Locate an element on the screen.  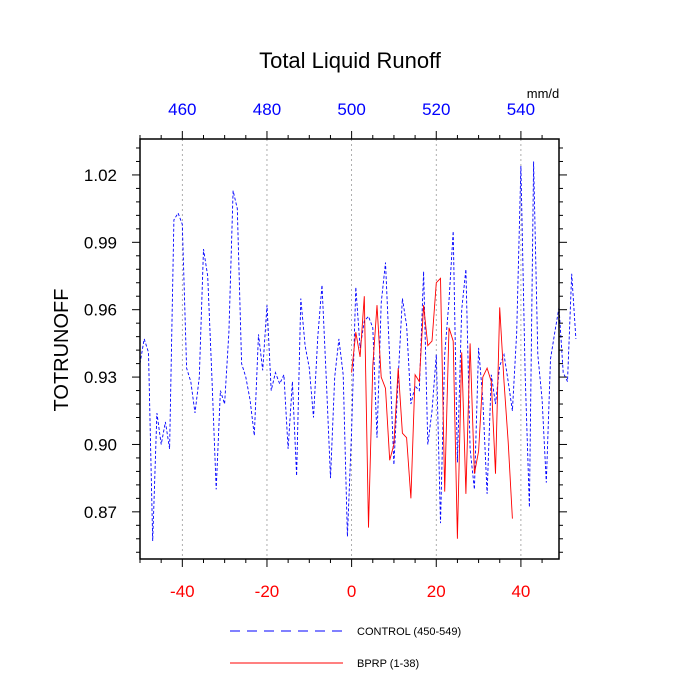
x-tick-label: 0 is located at coordinates (351, 591).